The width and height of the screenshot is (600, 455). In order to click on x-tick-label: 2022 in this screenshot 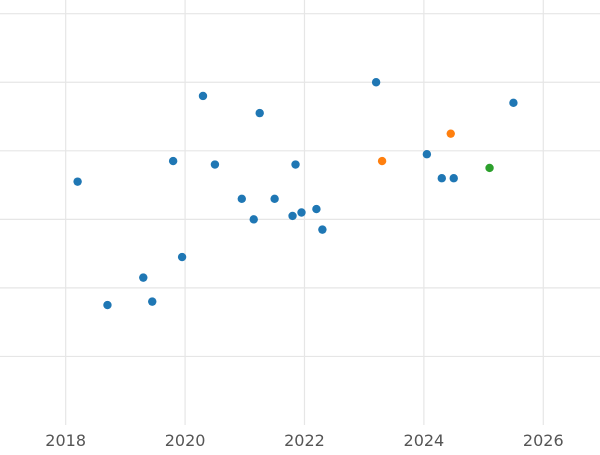, I will do `click(304, 440)`.